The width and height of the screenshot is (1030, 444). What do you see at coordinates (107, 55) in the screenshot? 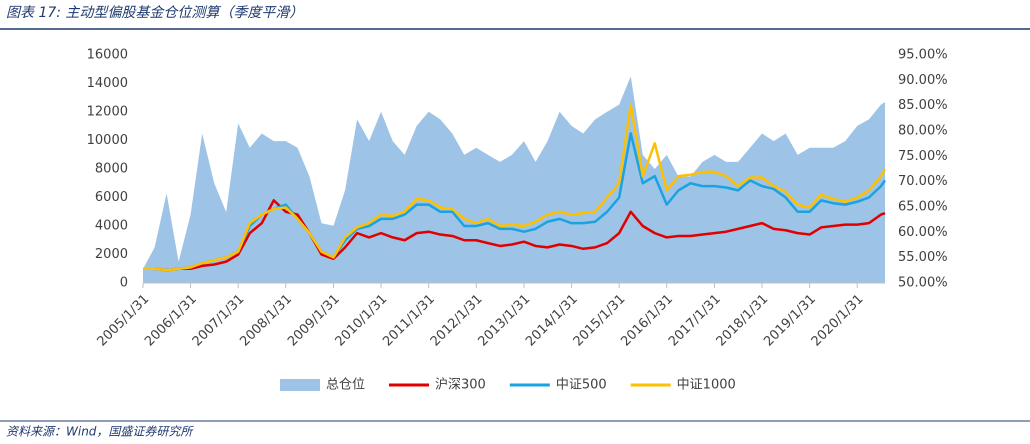
I see `y-tick-label: 16000` at bounding box center [107, 55].